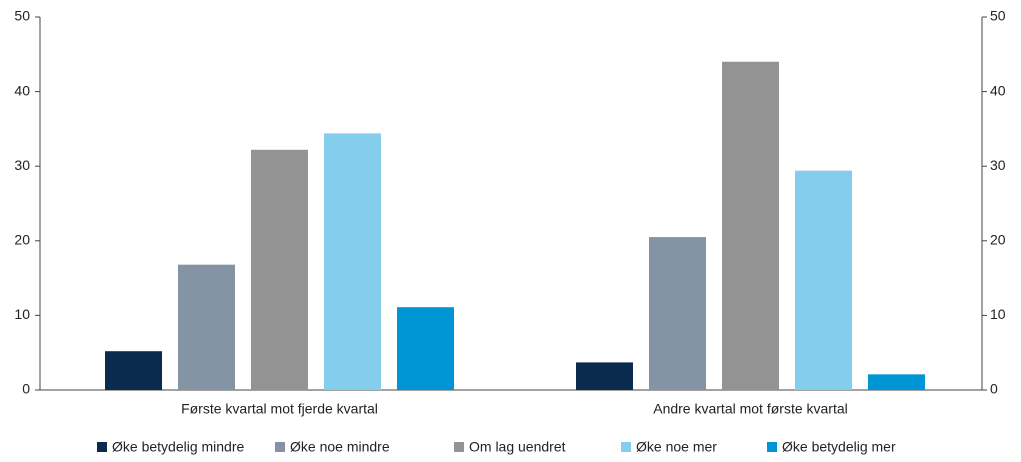  I want to click on y2-tick-label: 40, so click(998, 90).